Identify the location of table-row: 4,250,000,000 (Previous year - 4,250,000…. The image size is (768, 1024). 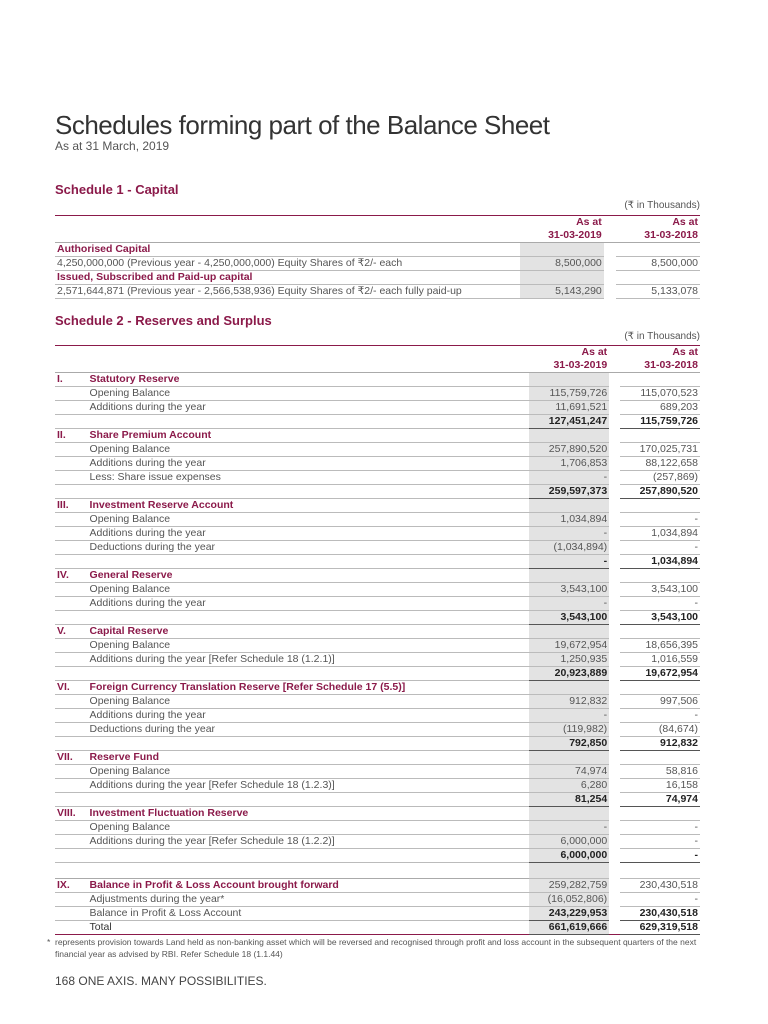
(377, 264).